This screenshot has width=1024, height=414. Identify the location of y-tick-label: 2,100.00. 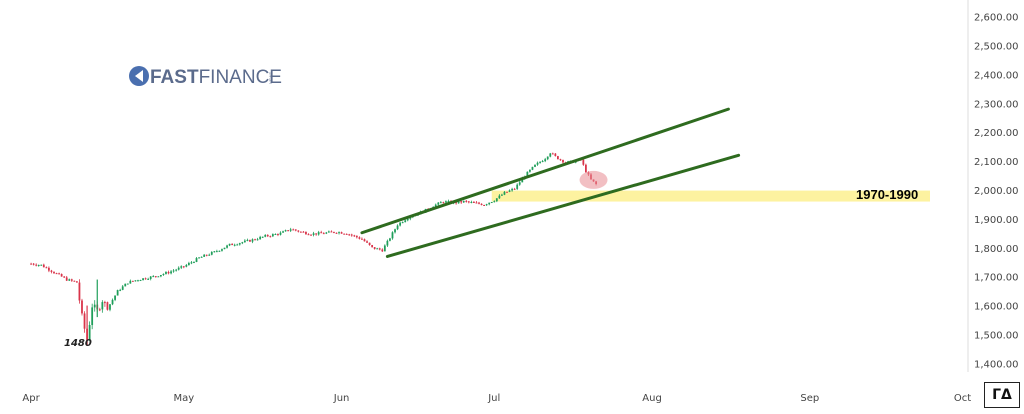
(996, 162).